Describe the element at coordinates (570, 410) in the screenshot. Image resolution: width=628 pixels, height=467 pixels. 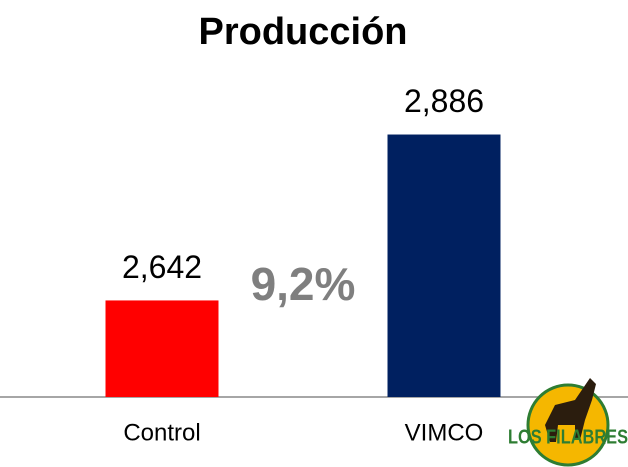
I see `logo-goat` at that location.